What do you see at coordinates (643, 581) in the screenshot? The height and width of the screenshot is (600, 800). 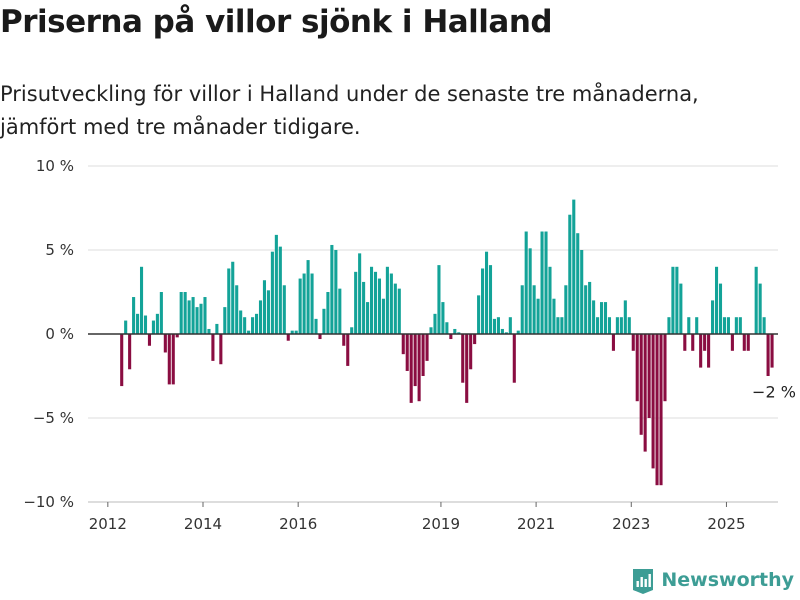 I see `newsworthy-logo-icon` at bounding box center [643, 581].